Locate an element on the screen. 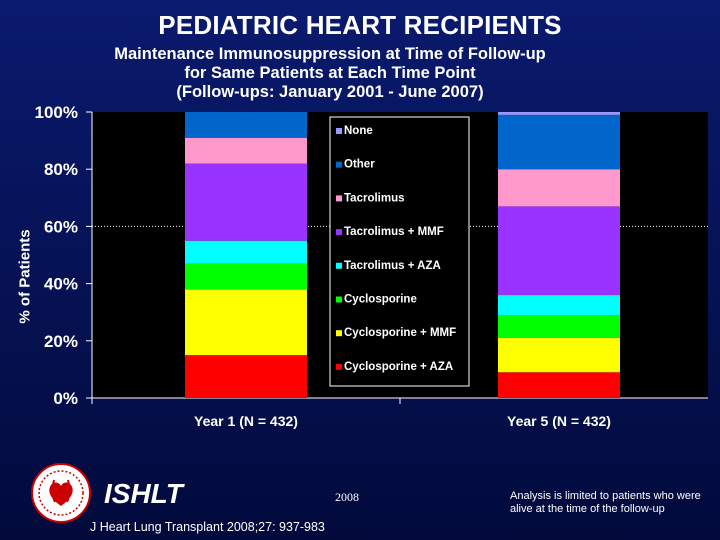 The image size is (720, 540). legend-label: Cyclosporine + MMF is located at coordinates (400, 333).